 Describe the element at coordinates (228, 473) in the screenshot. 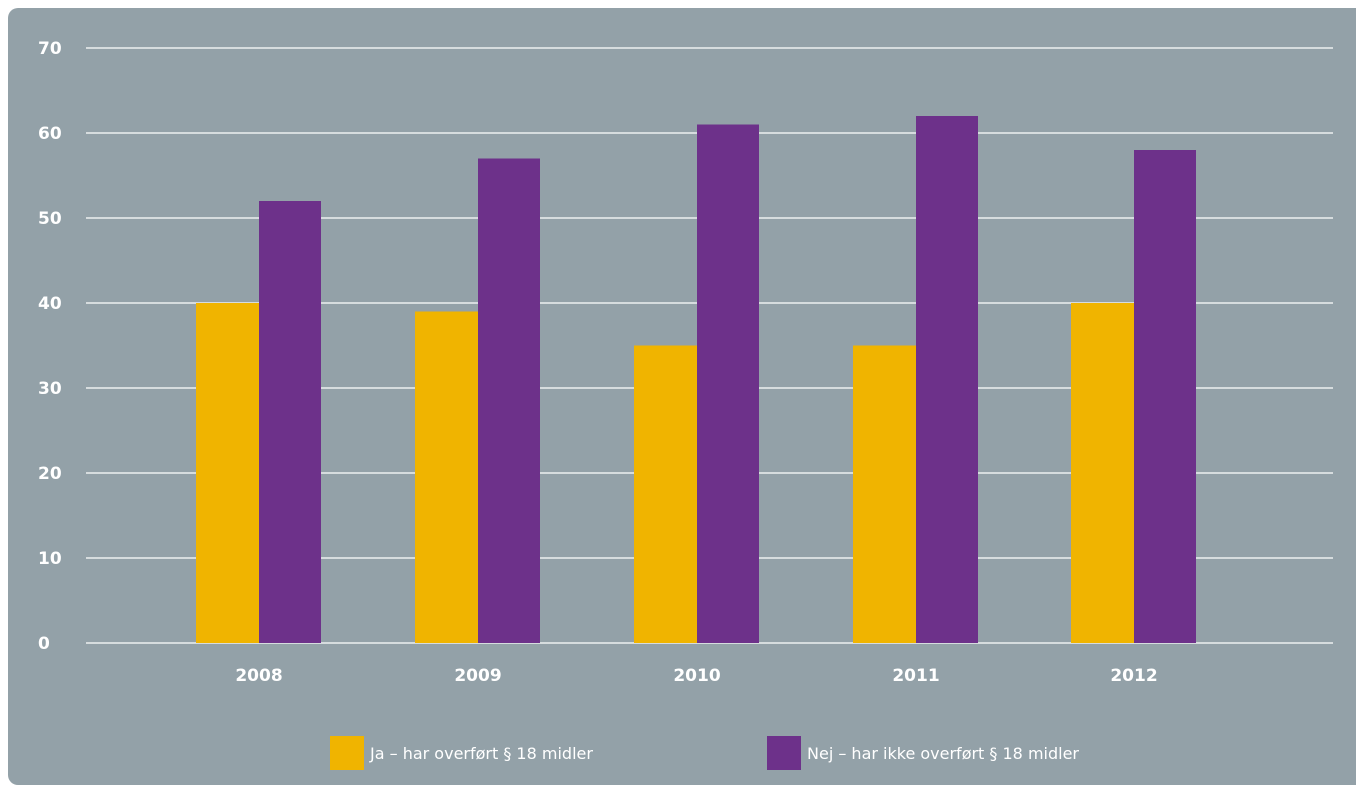

I see `bar-ja-2008` at that location.